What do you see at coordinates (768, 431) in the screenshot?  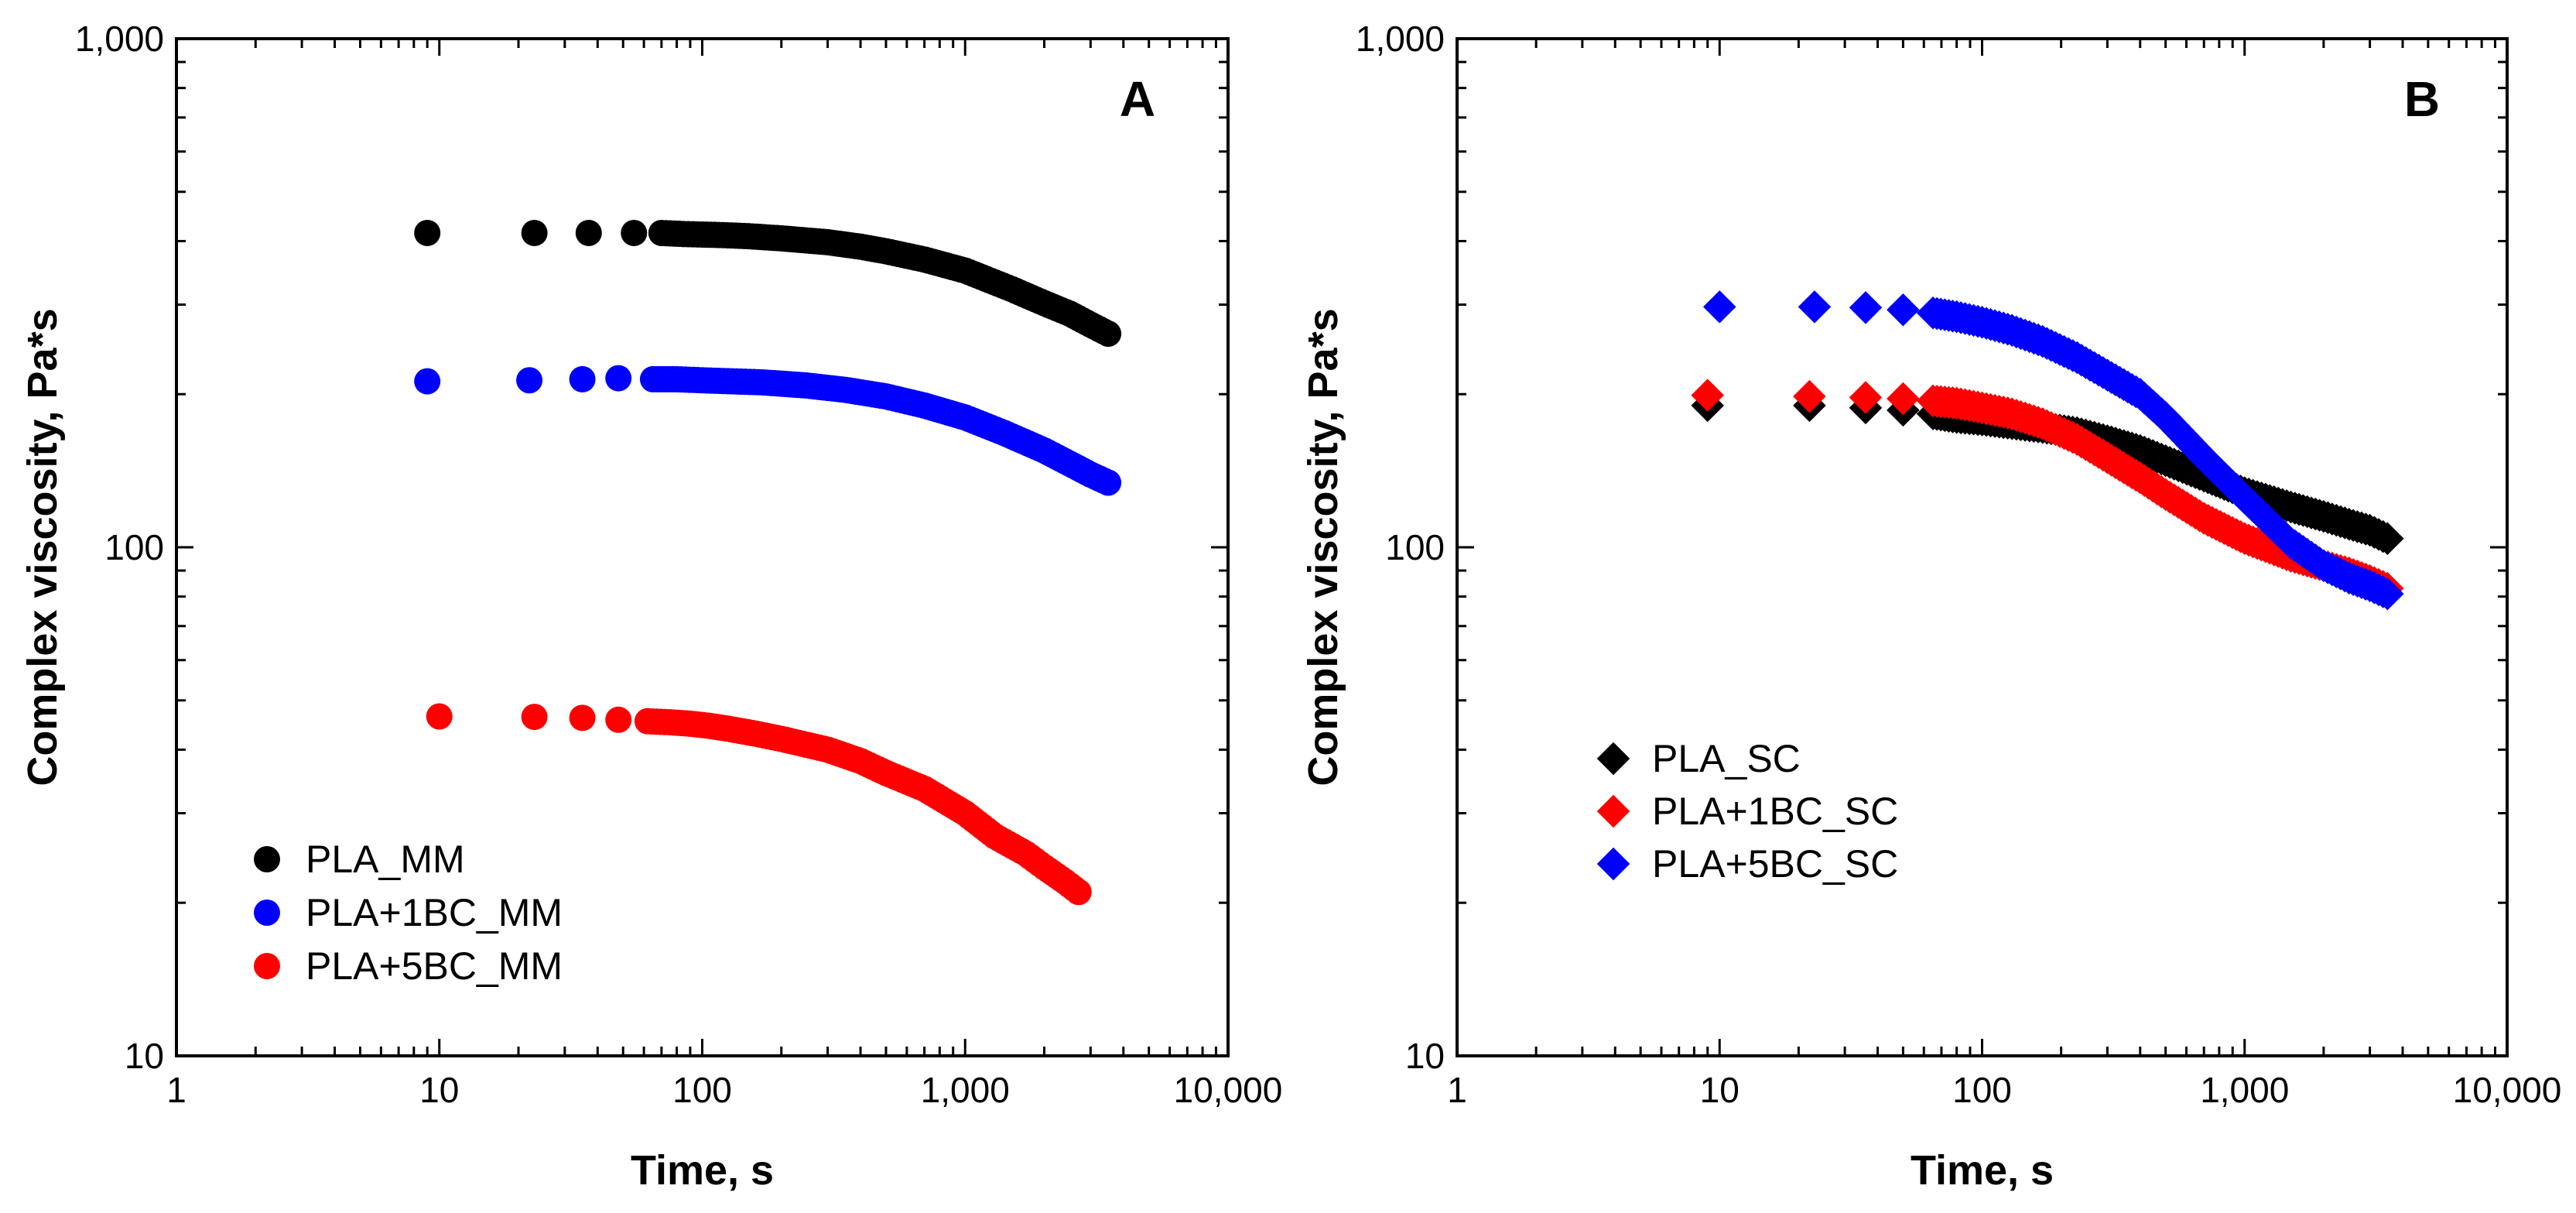 I see `series-PLA+1BC_MM` at bounding box center [768, 431].